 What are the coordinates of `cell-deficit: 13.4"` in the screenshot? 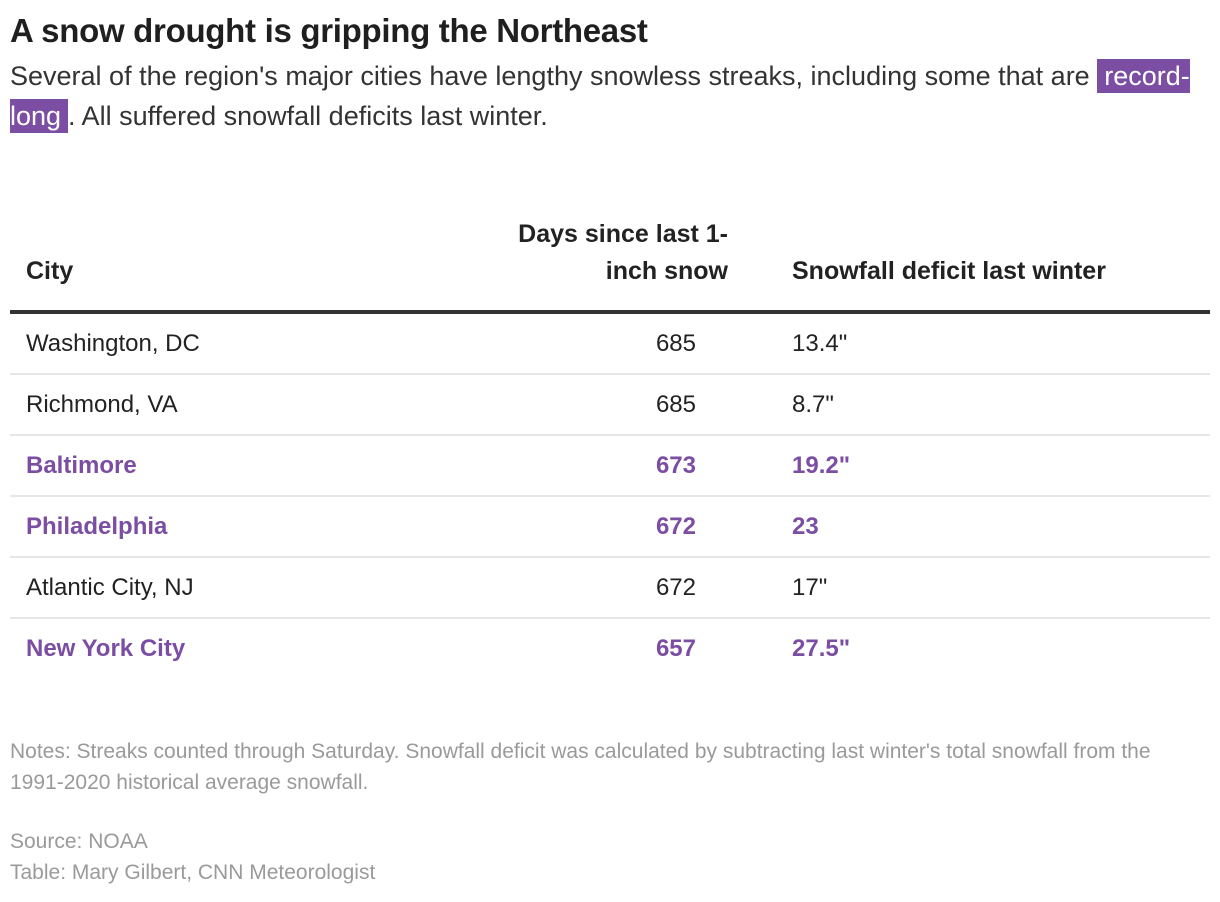 It's located at (977, 343).